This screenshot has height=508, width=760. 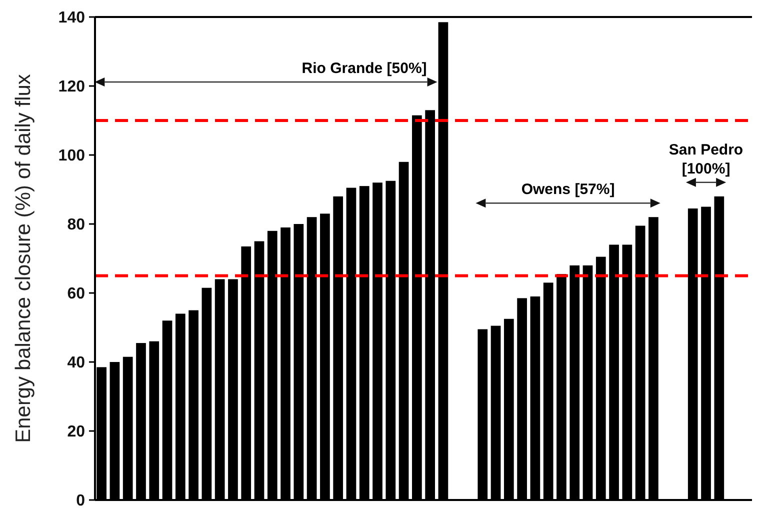 I want to click on series-label: Rio Grande [50%], so click(x=364, y=68).